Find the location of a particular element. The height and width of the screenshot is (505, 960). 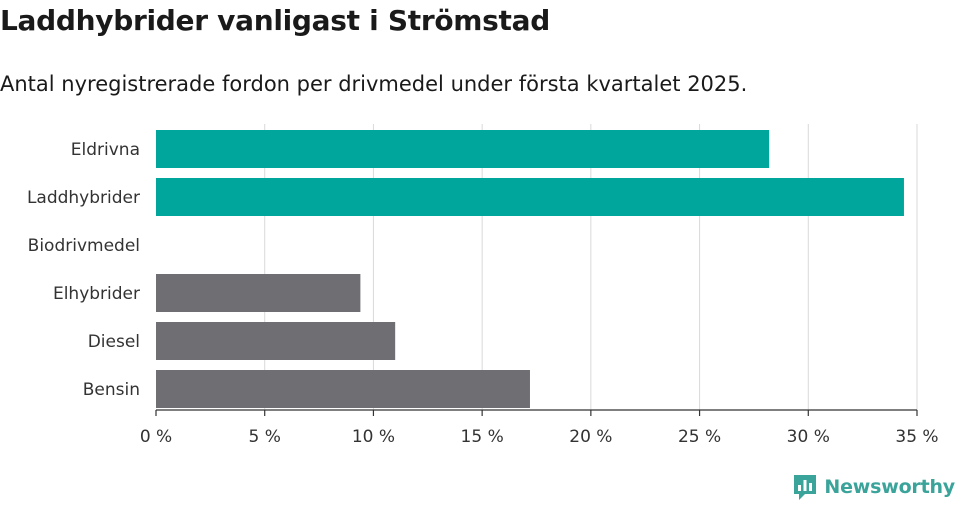

category-label: Bensin is located at coordinates (111, 390).